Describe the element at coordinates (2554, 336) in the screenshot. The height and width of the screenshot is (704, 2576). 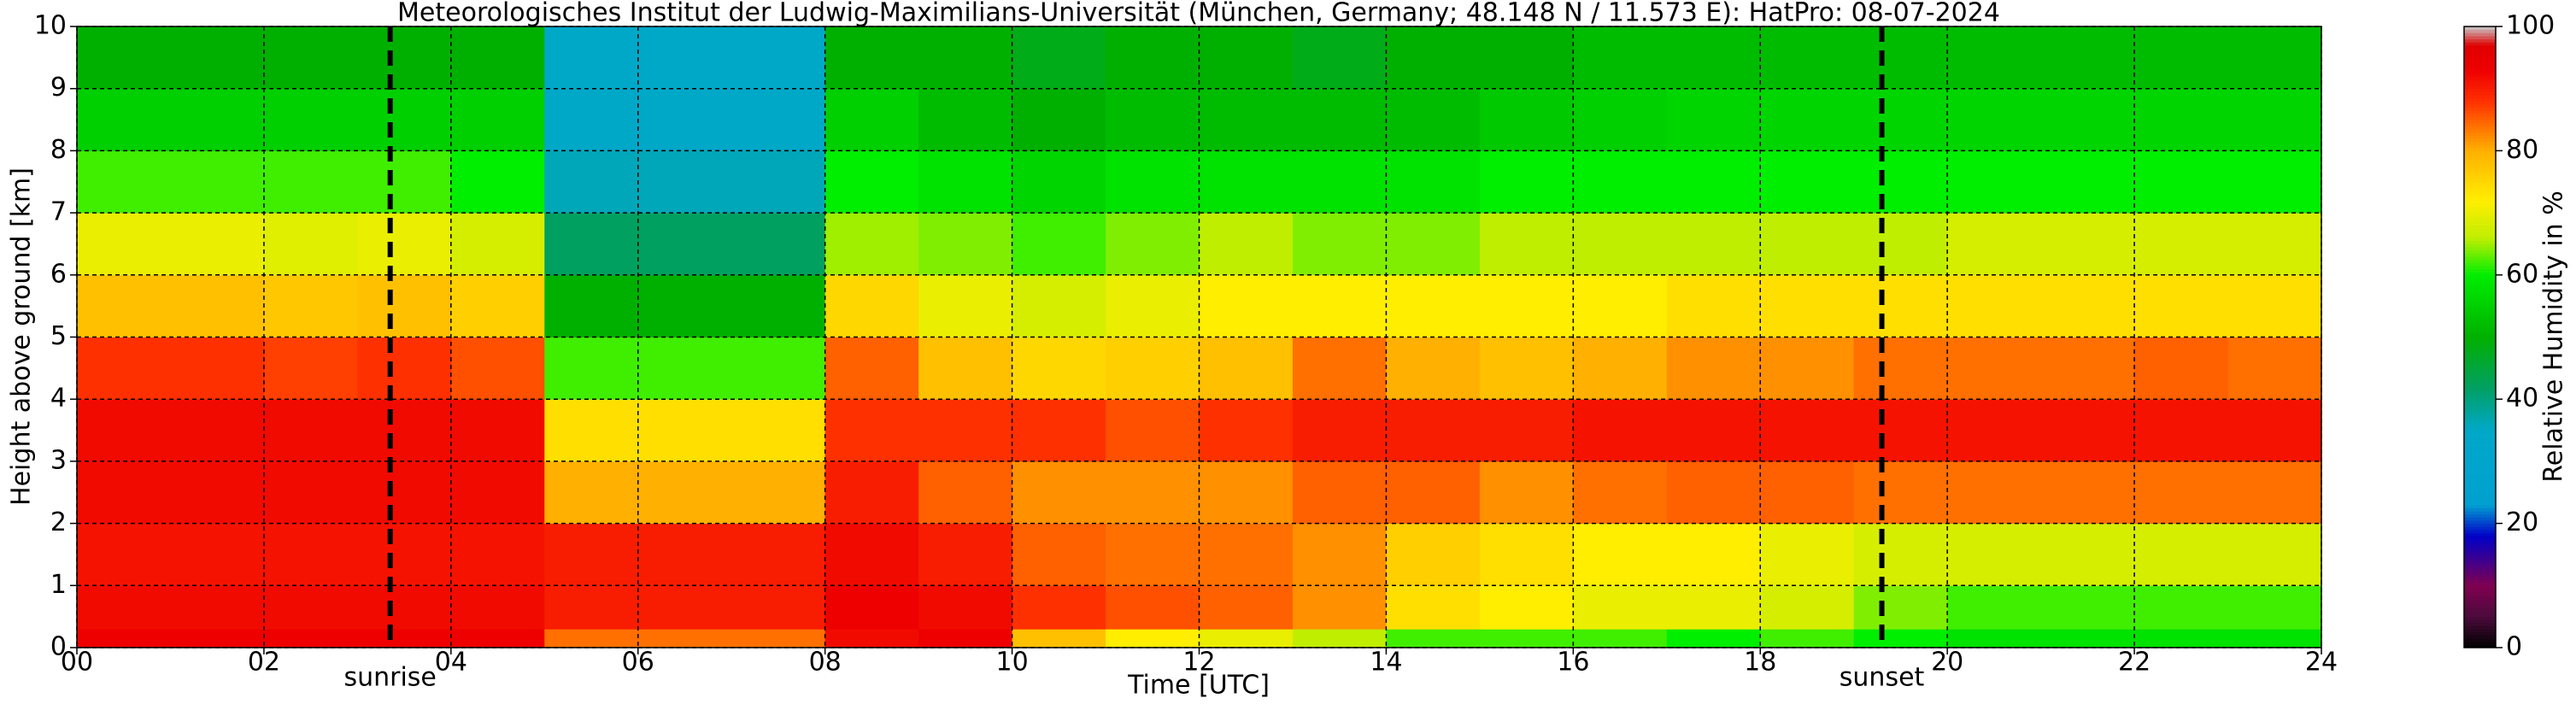
I see `colorbar-label: Relative Humidity in %` at that location.